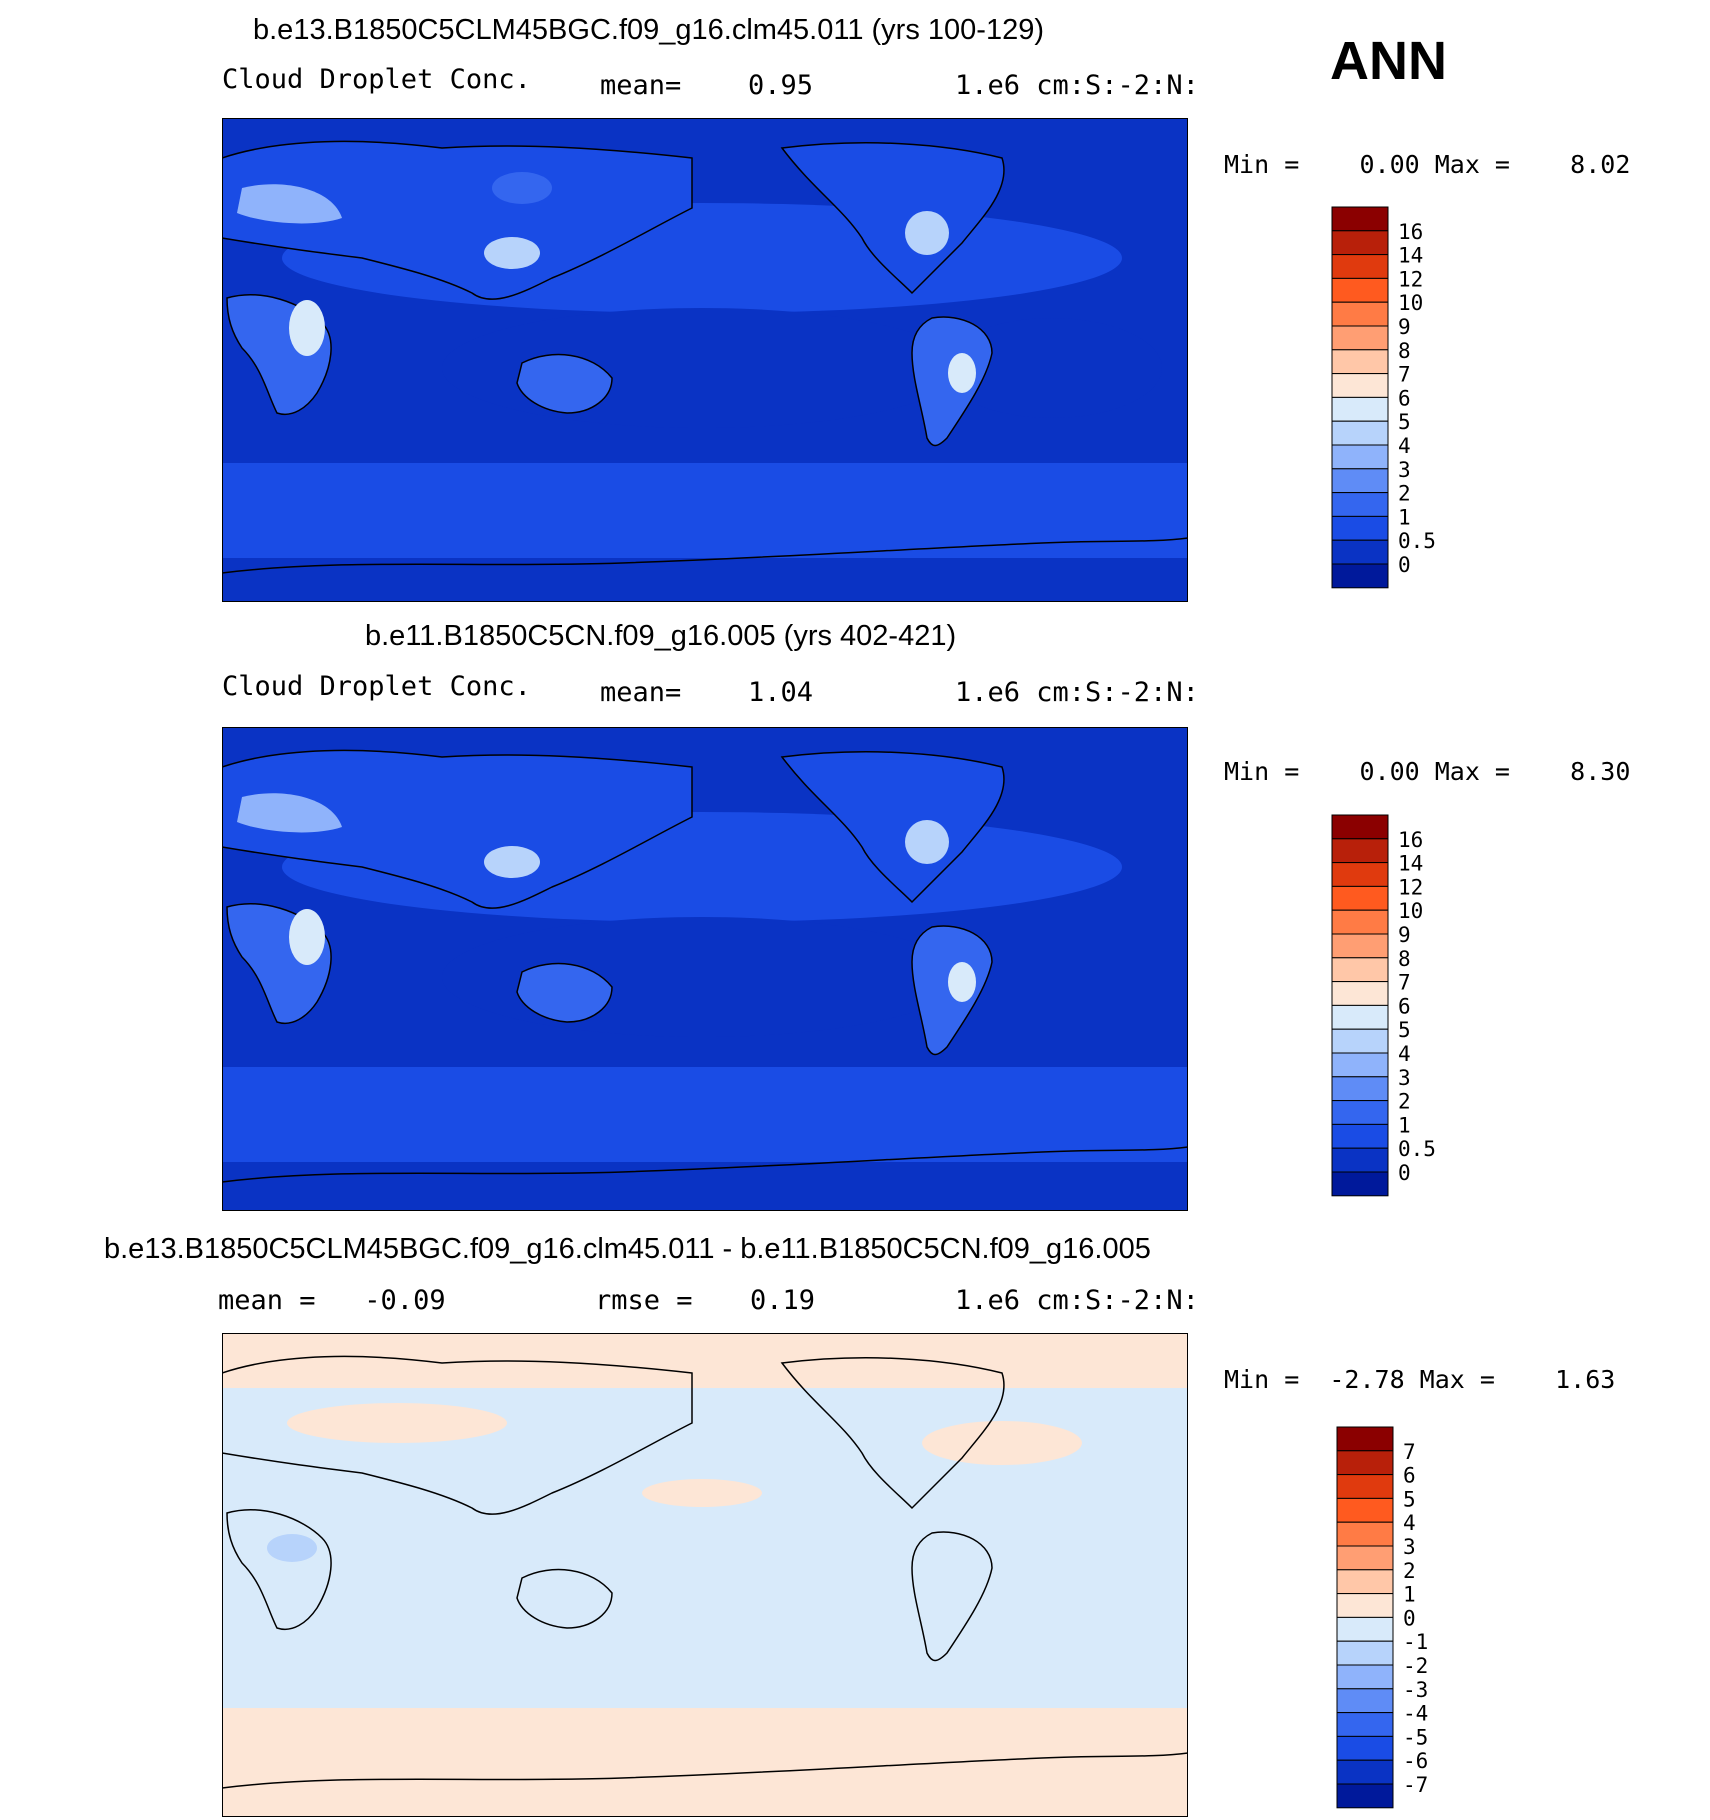 The image size is (1710, 1820). What do you see at coordinates (892, 218) in the screenshot?
I see `north-america-landmass` at bounding box center [892, 218].